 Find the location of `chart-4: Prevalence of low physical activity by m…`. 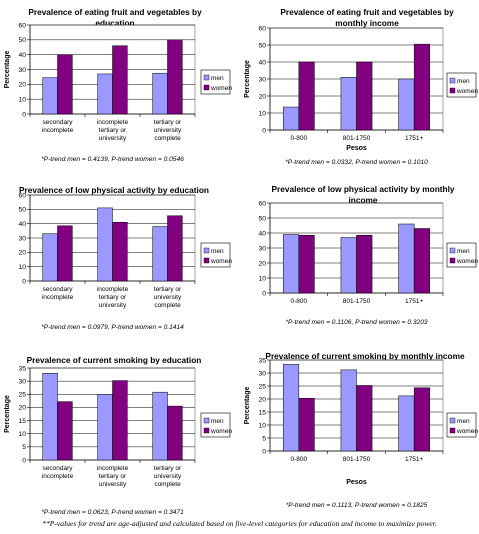

chart-4: Prevalence of low physical activity by m… is located at coordinates (368, 255).